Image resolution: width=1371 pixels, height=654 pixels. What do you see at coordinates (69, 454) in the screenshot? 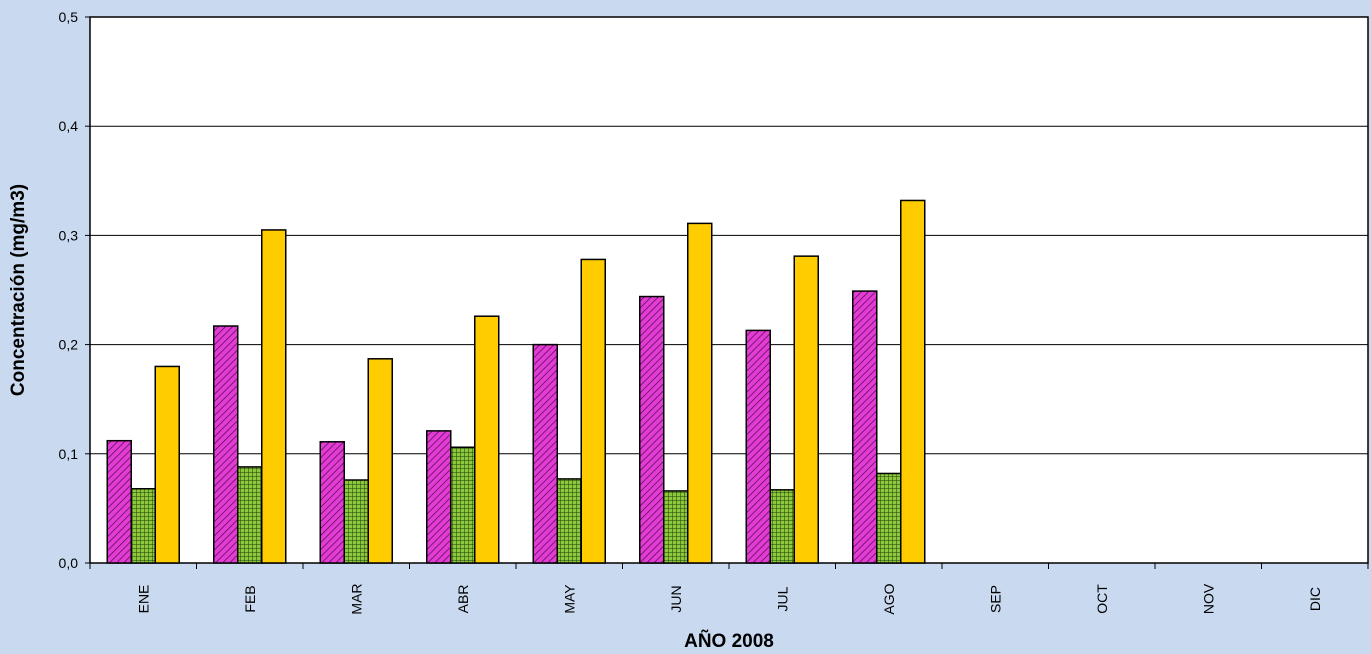
I see `y-tick-label: 0,1` at bounding box center [69, 454].